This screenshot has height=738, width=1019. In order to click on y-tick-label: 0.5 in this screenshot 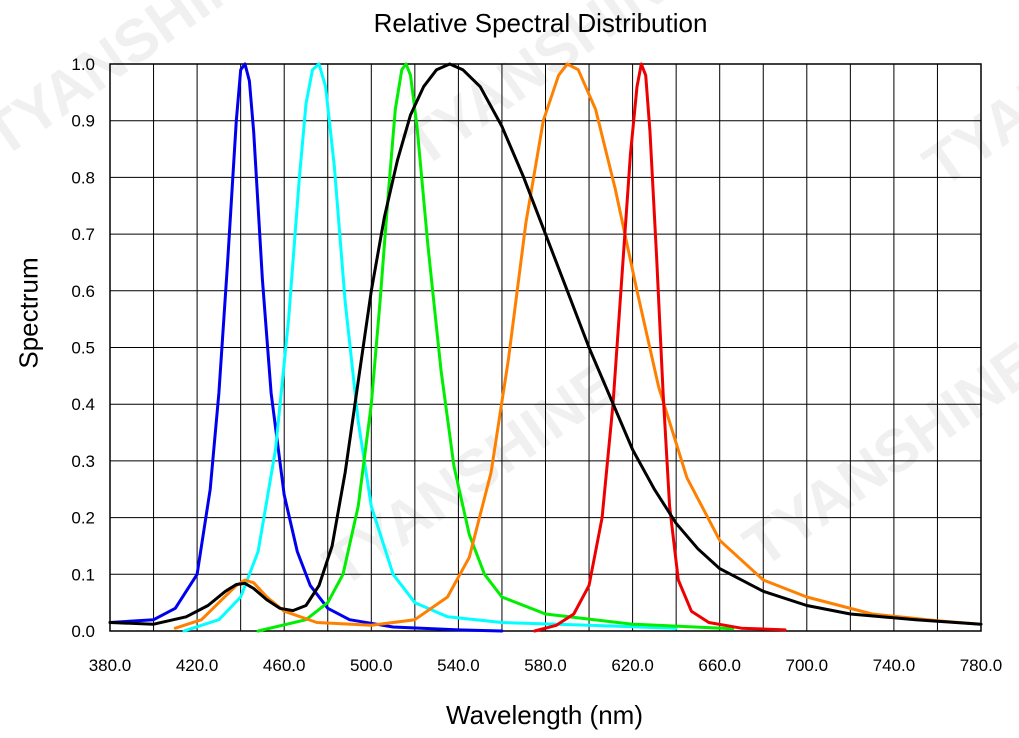, I will do `click(83, 348)`.